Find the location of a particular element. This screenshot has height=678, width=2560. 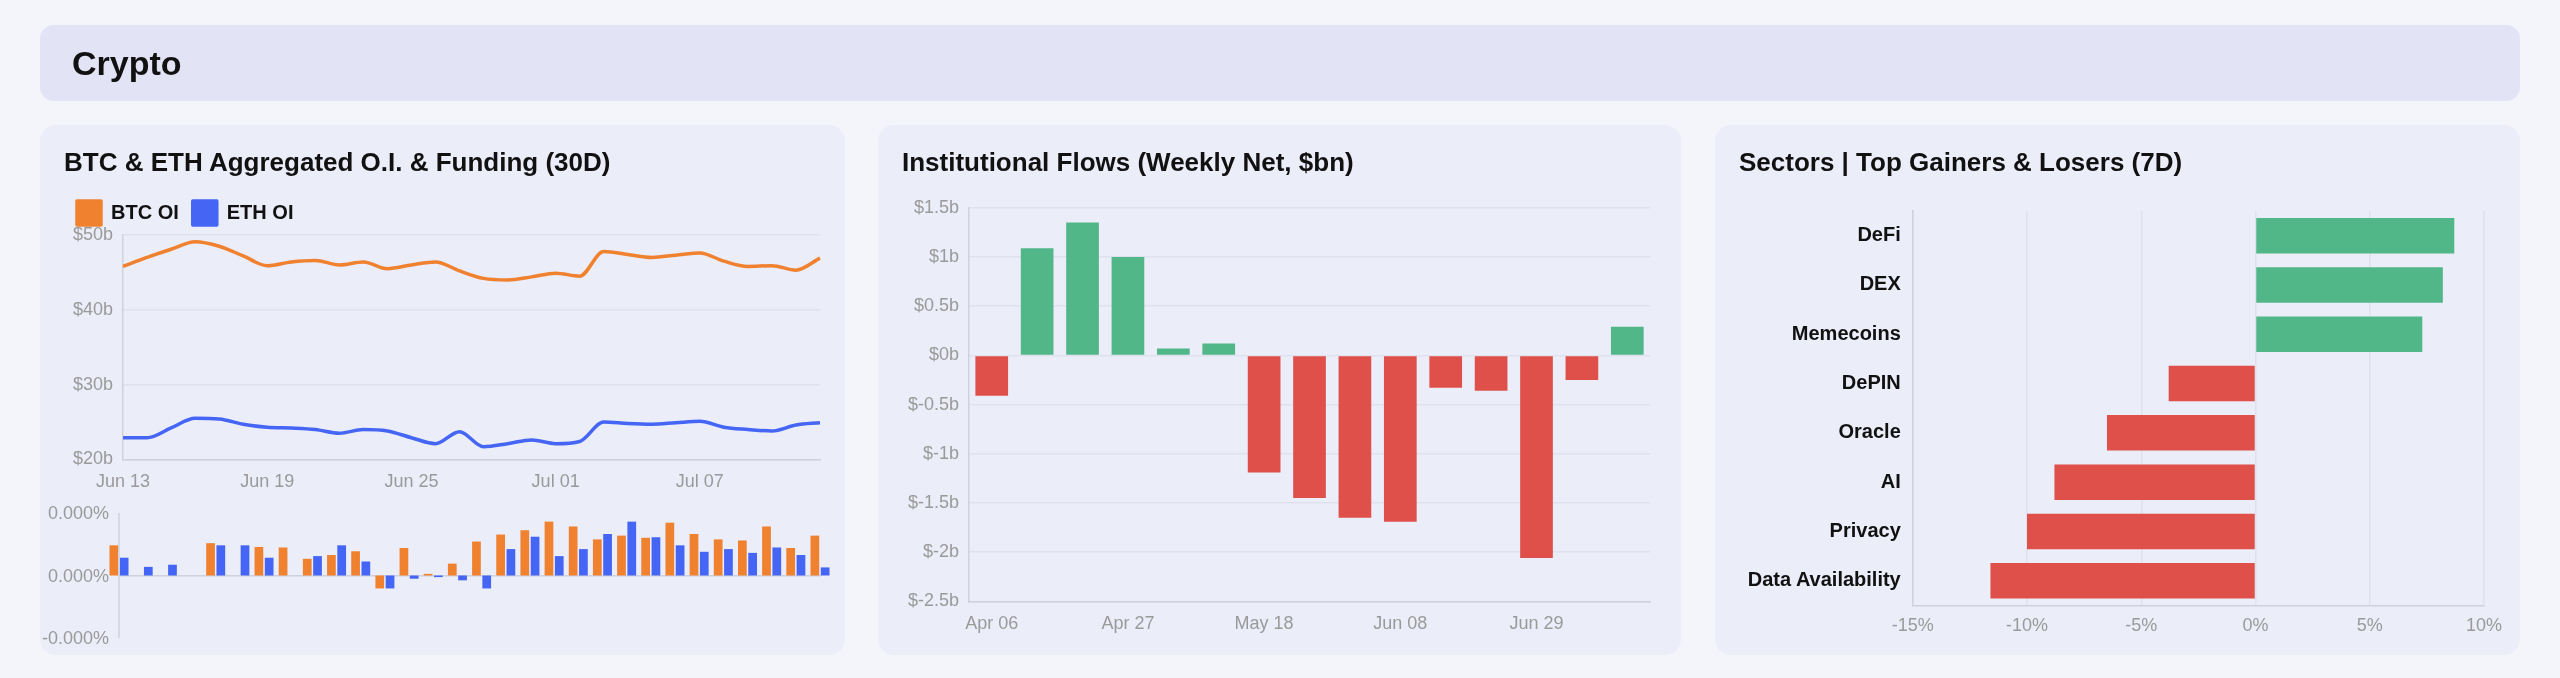

x-tick-label: 10% is located at coordinates (2483, 625).